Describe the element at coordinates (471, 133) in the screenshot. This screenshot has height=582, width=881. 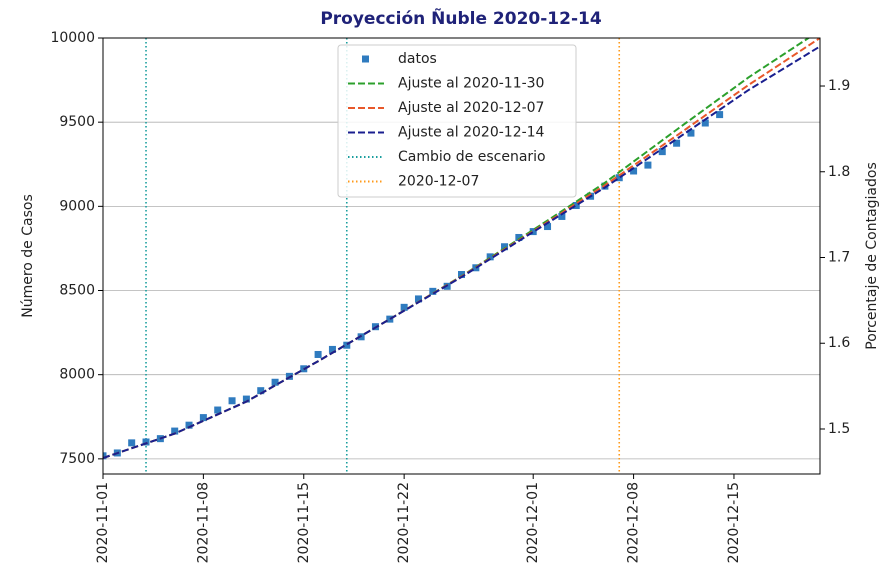
I see `legend-label: Ajuste al 2020-12-14` at that location.